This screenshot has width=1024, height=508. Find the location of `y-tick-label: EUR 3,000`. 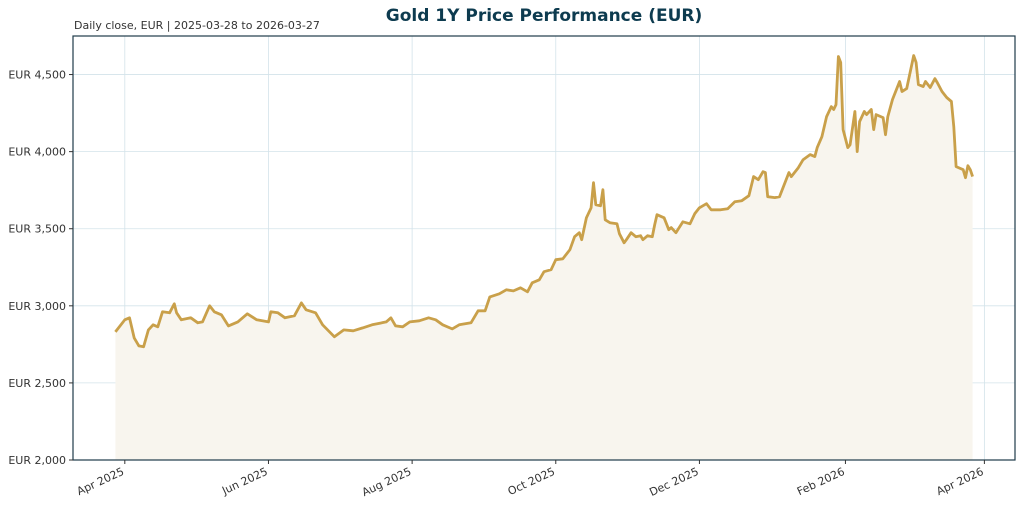

y-tick-label: EUR 3,000 is located at coordinates (37, 306).